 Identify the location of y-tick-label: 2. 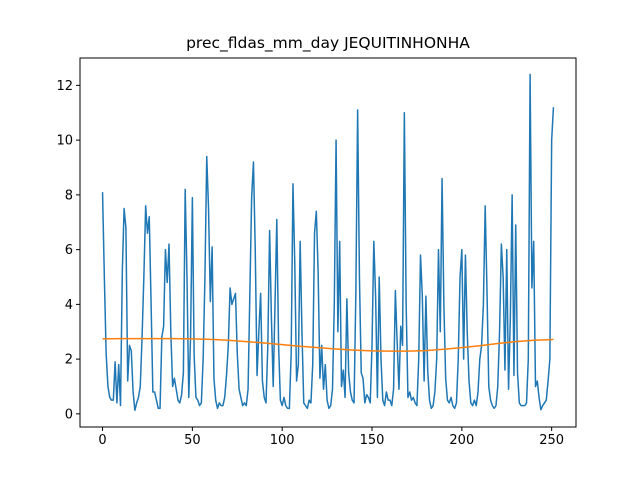
(69, 360).